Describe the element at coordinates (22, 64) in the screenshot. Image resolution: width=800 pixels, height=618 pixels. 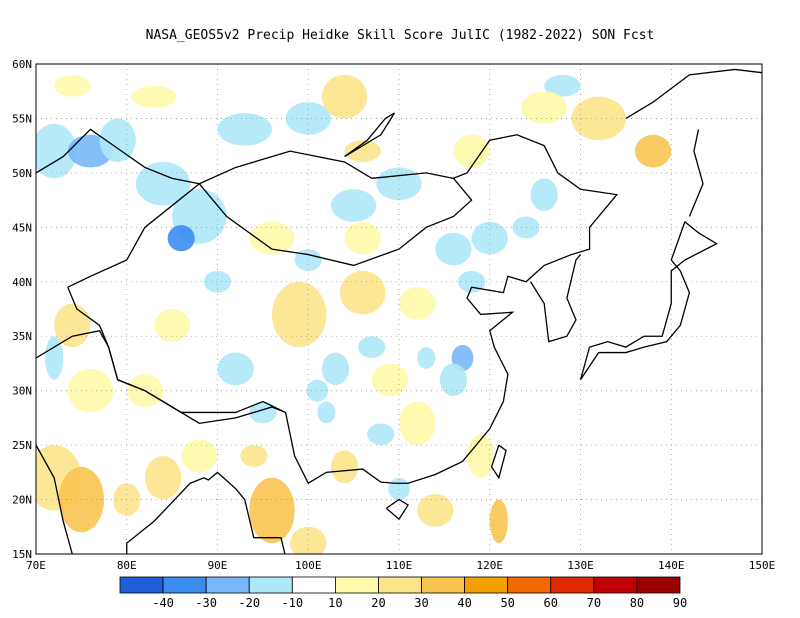
I see `lat-tick-label: 60N` at that location.